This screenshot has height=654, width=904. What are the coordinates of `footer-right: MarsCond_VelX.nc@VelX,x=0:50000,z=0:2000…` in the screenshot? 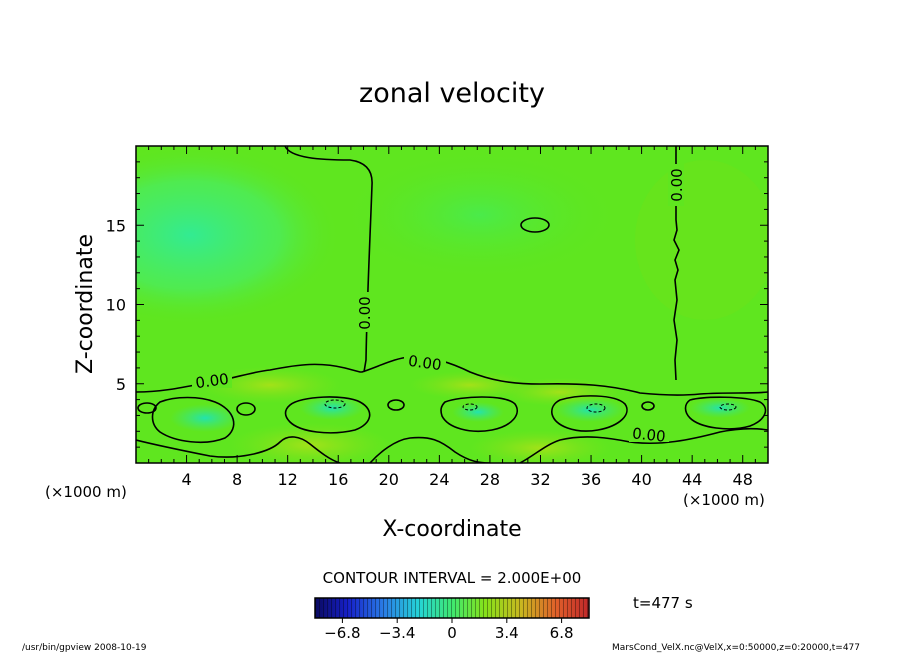 It's located at (736, 648).